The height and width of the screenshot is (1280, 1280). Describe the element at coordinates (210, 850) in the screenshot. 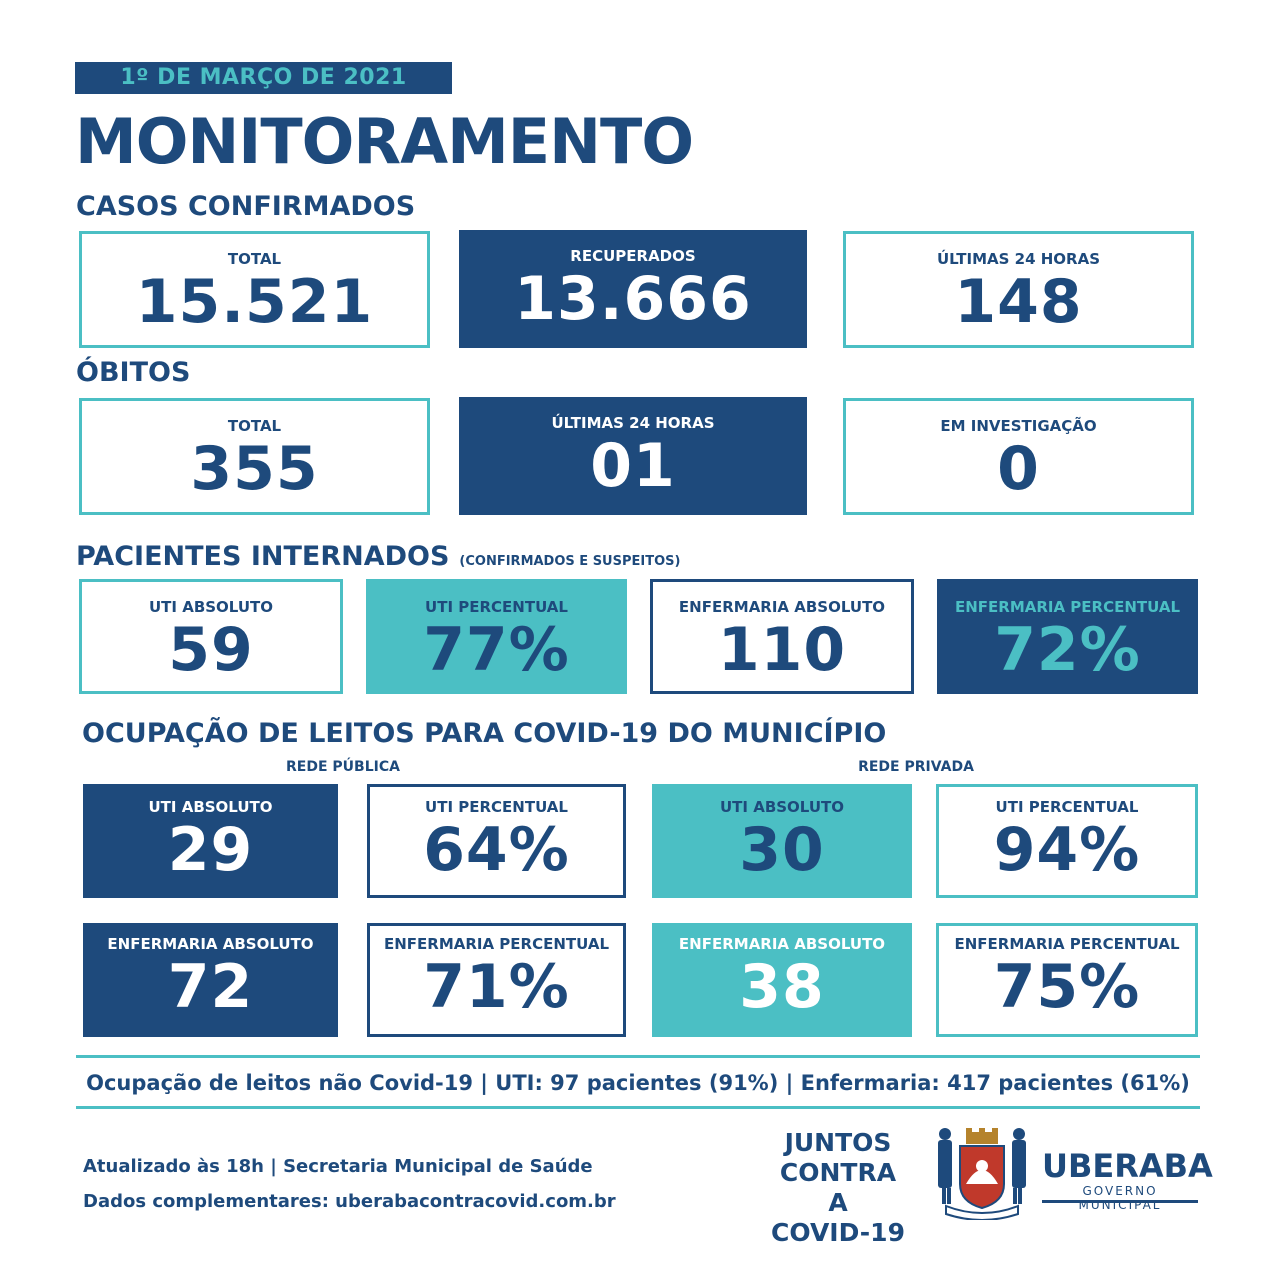

I see `card-value: 29` at that location.